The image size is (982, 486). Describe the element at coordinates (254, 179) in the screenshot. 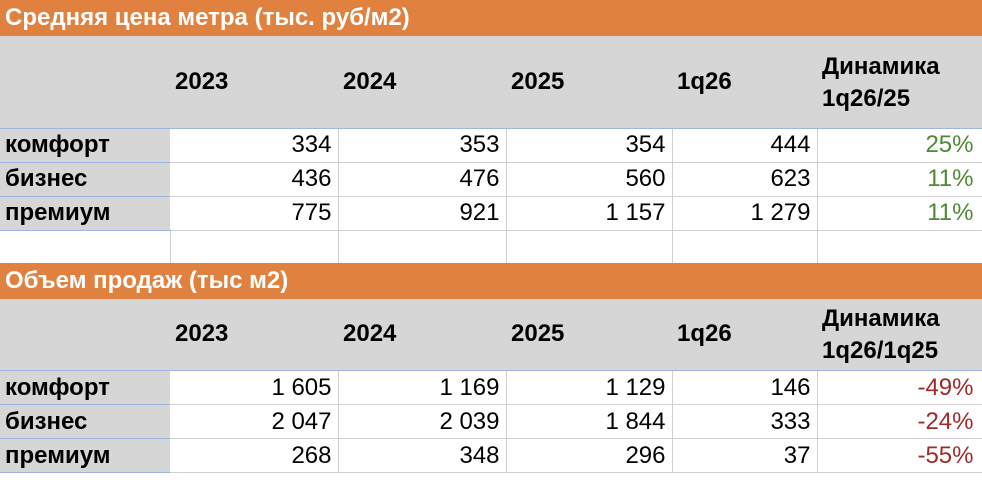

I see `value-cell: 436` at that location.